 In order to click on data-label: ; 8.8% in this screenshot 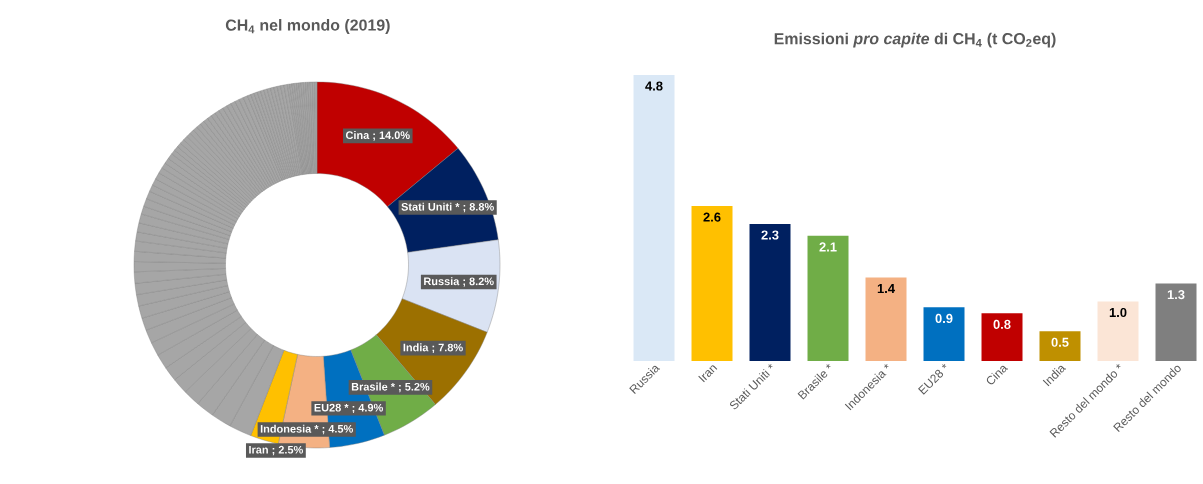, I will do `click(478, 207)`.